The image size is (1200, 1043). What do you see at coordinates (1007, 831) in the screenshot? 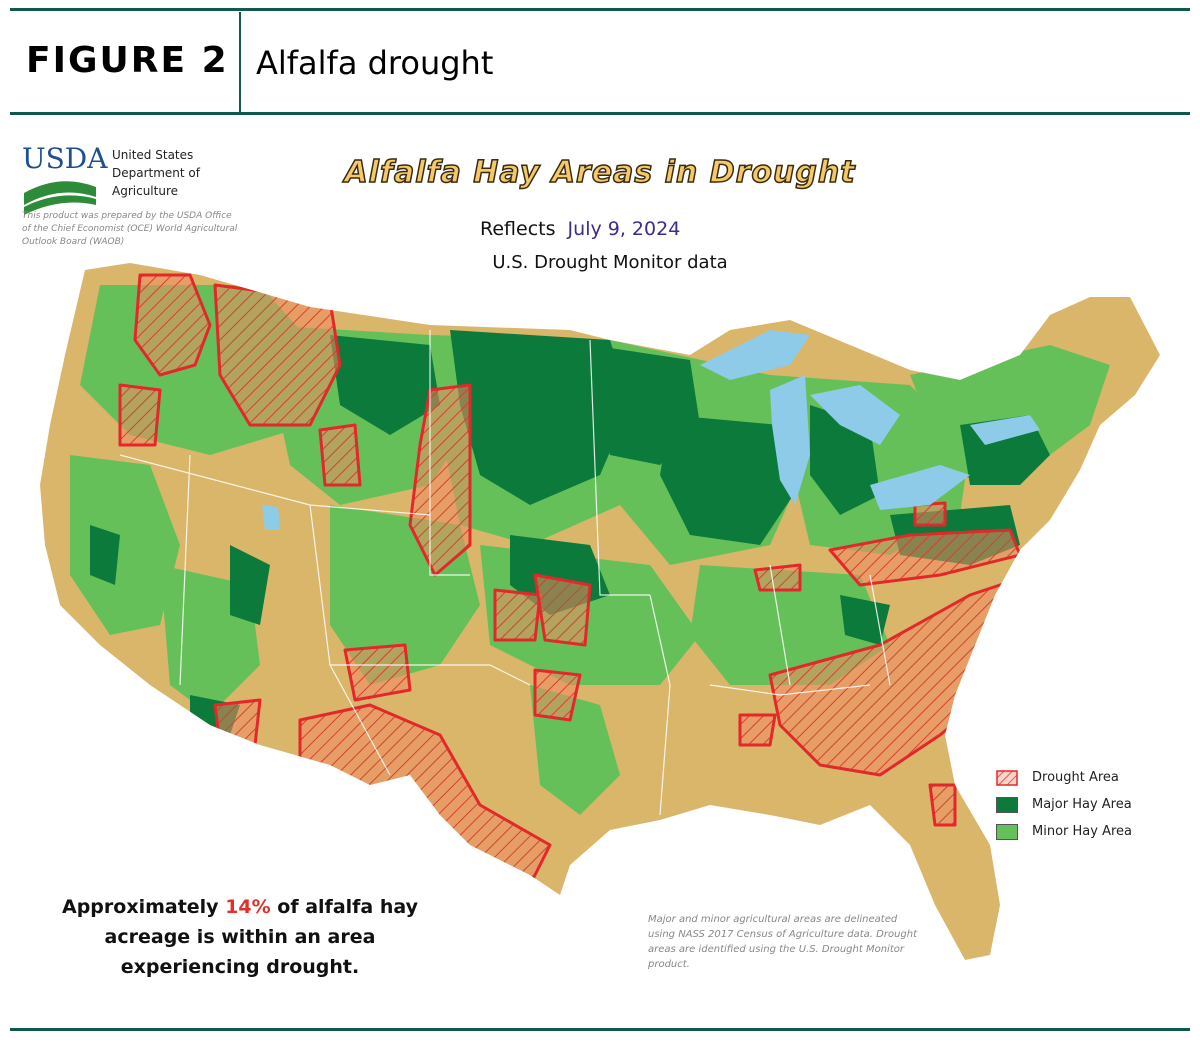
I see `minor-hay-swatch` at bounding box center [1007, 831].